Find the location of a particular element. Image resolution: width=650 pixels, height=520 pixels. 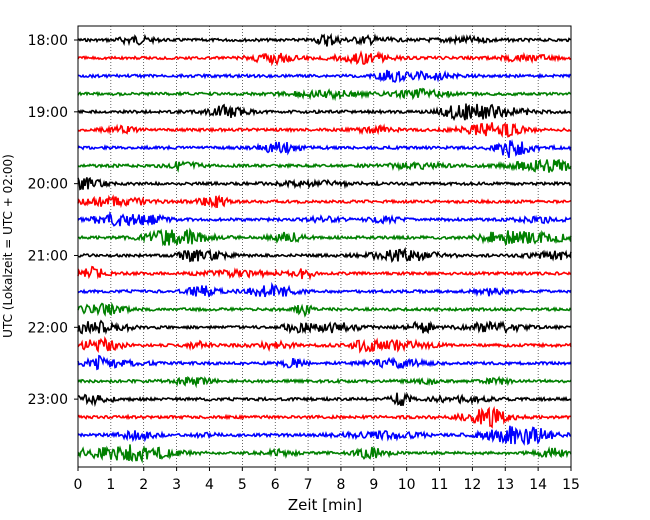

y-tick-label: 20:00 is located at coordinates (48, 185).